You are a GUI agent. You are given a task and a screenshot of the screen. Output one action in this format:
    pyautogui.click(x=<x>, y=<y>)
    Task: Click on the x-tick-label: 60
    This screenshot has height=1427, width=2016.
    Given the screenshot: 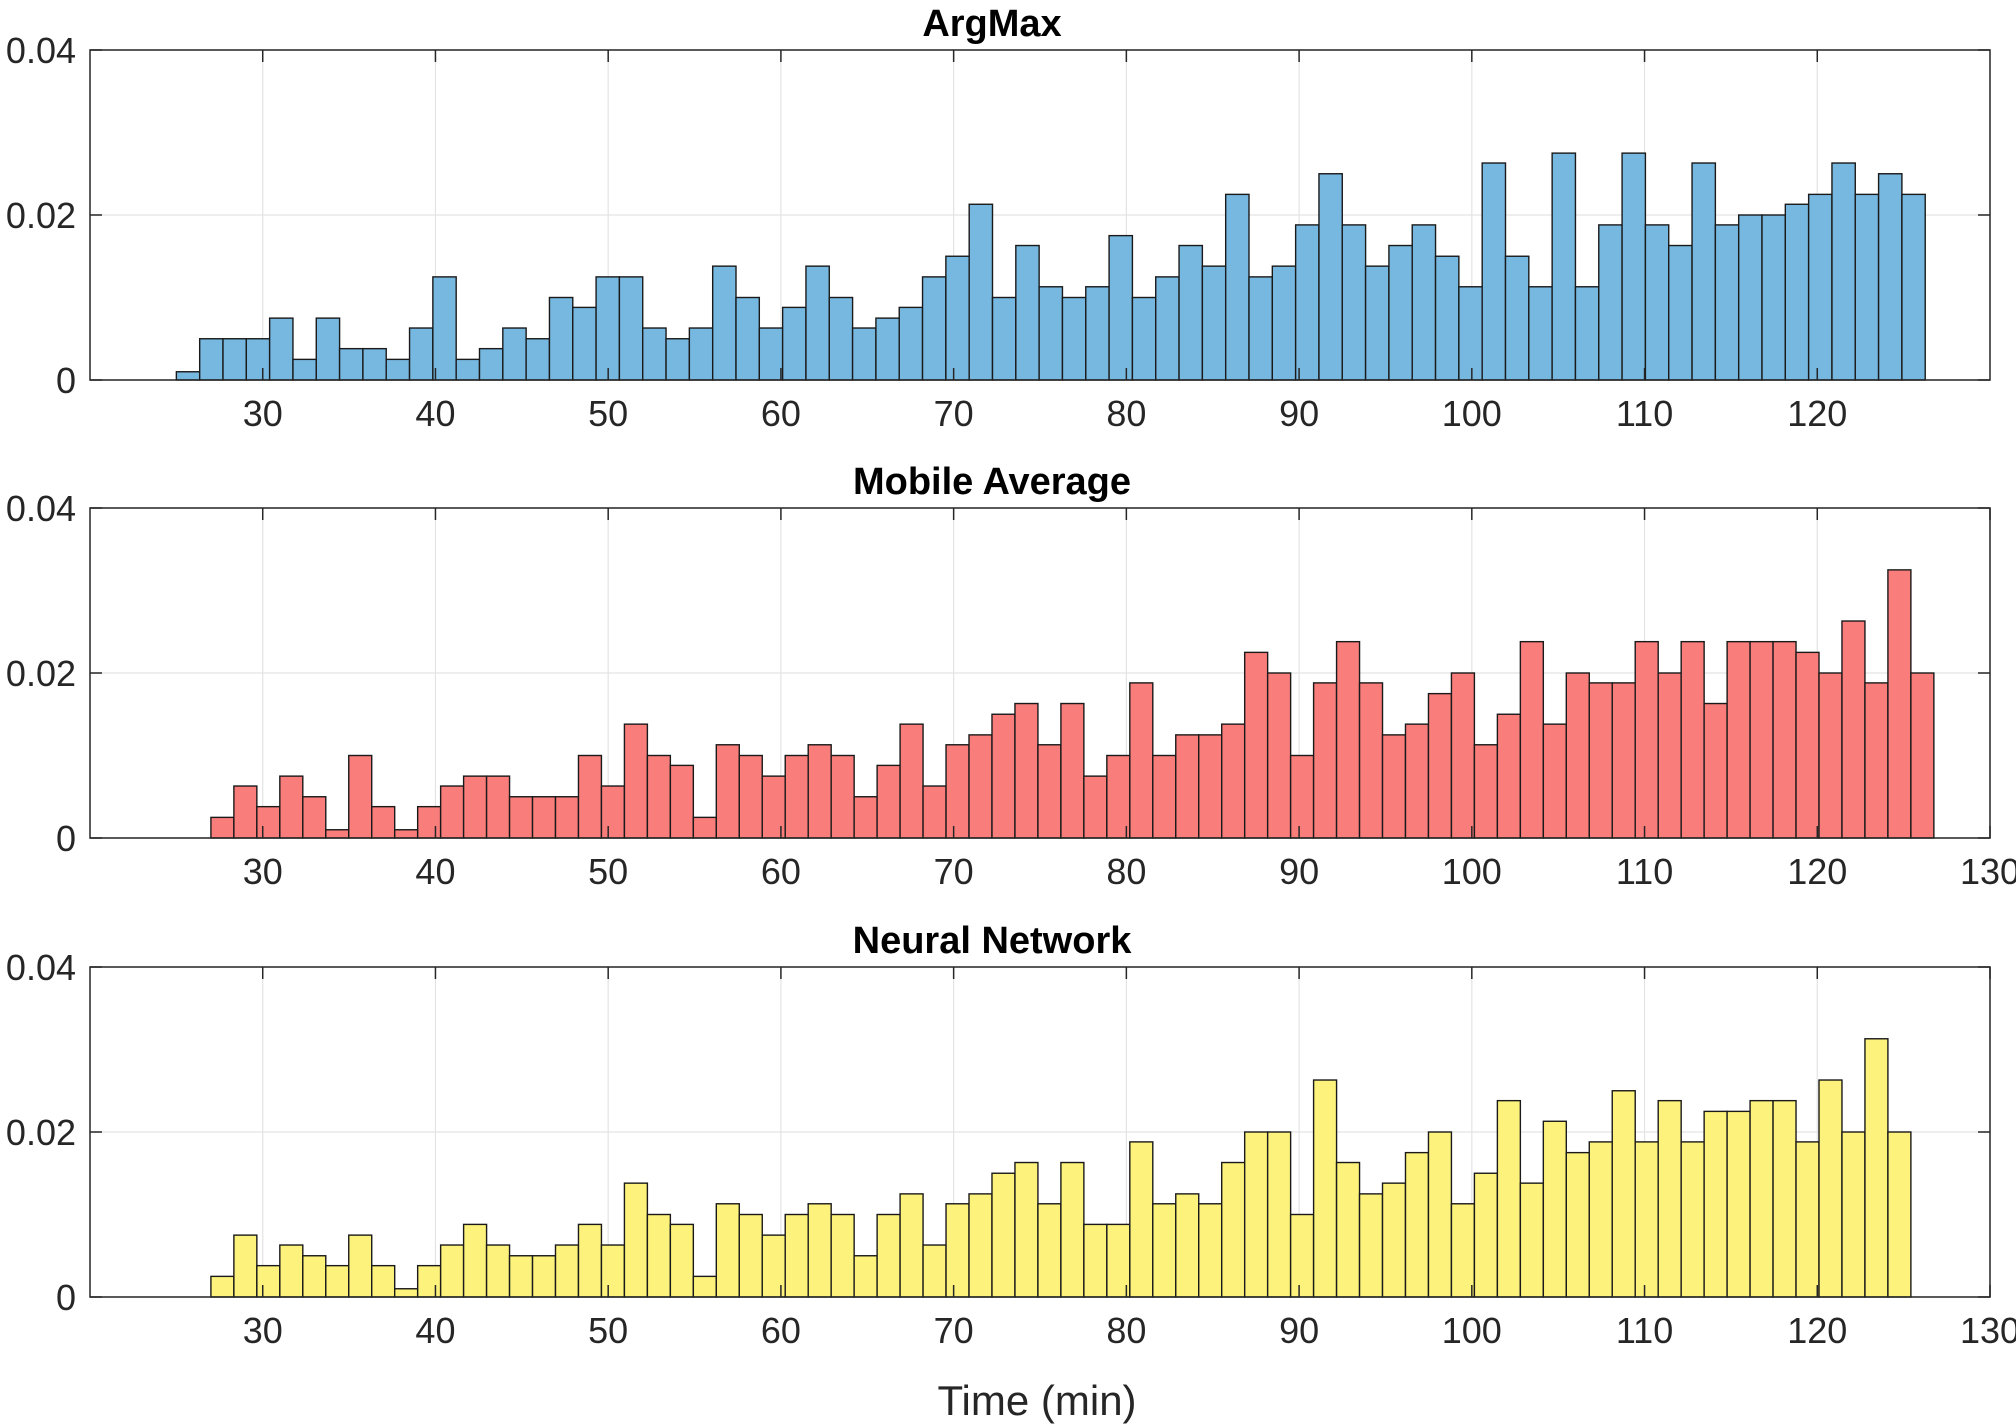 What is the action you would take?
    pyautogui.click(x=781, y=871)
    